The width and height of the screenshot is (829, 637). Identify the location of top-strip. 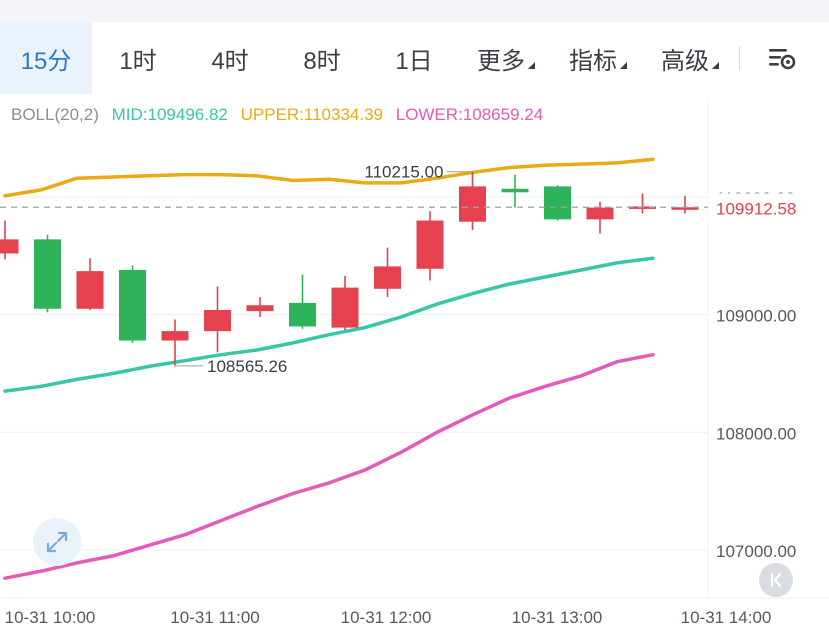
(414, 11).